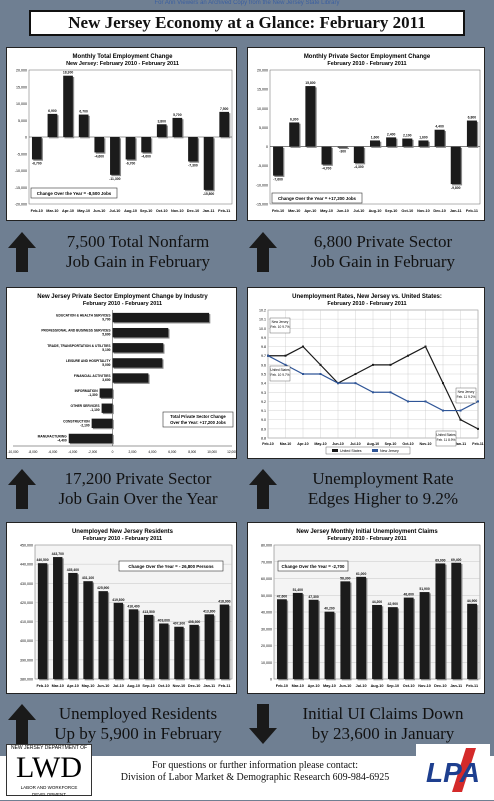  What do you see at coordinates (361, 574) in the screenshot?
I see `data-label: 61,000` at bounding box center [361, 574].